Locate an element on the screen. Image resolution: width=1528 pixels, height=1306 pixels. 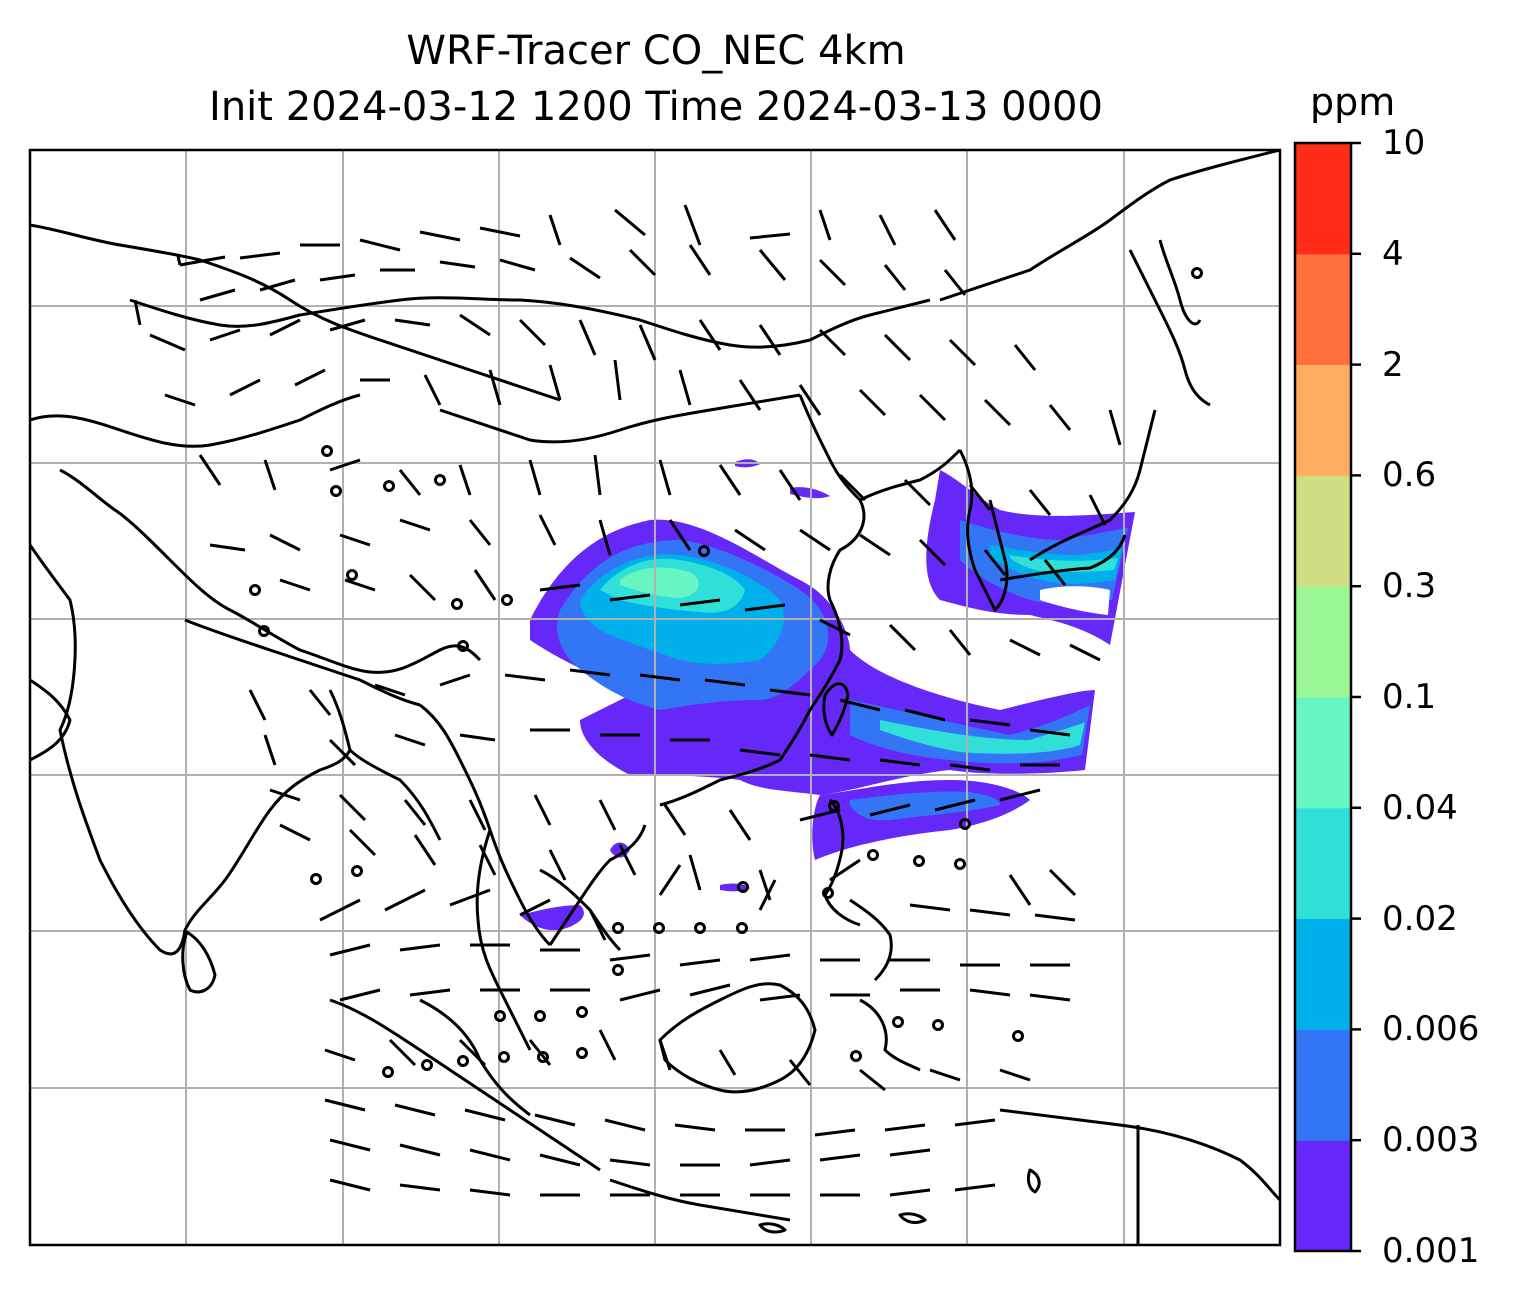
colorbar-tick-label: 10 is located at coordinates (1404, 143).